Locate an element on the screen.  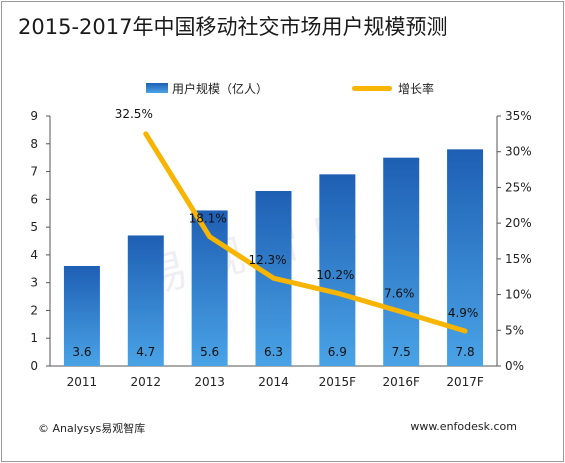
legend-item-bar: 用户规模（亿人） is located at coordinates (207, 88).